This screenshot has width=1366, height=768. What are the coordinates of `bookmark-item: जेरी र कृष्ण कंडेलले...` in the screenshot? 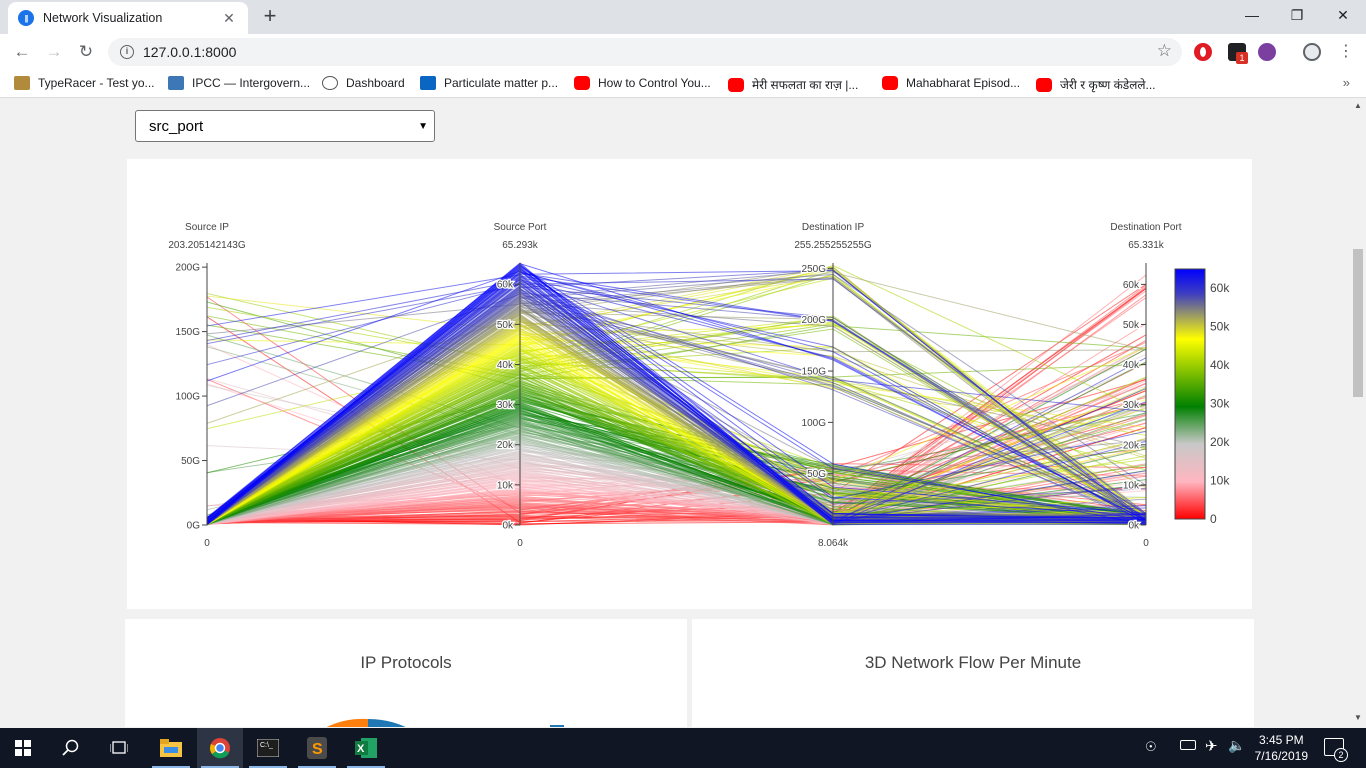 It's located at (1096, 84).